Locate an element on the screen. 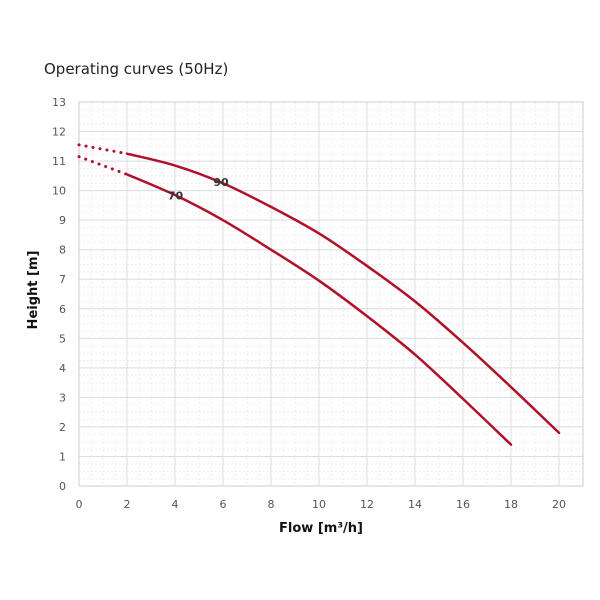 The width and height of the screenshot is (600, 600). x-tick-label: 10 is located at coordinates (319, 504).